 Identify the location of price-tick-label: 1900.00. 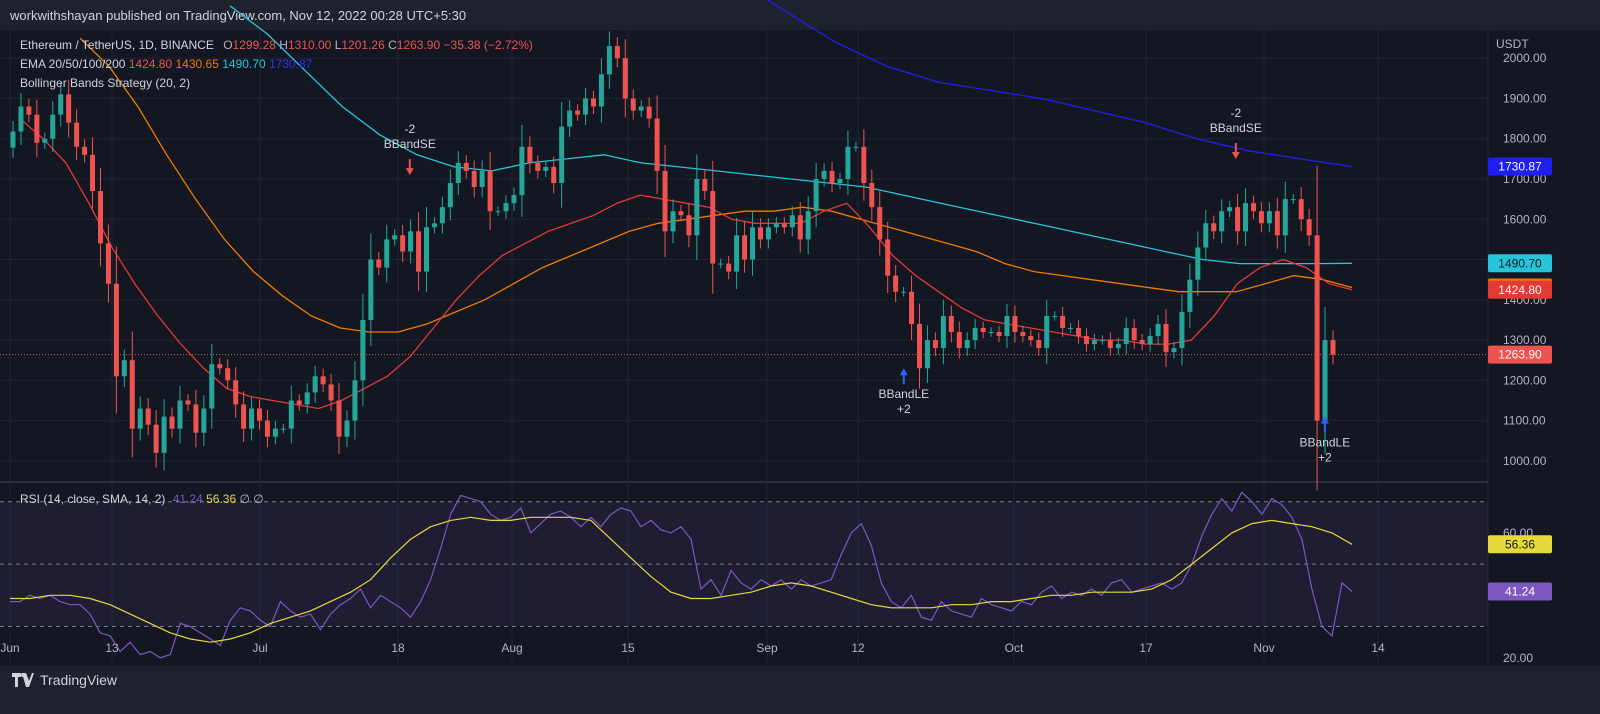
(1525, 98).